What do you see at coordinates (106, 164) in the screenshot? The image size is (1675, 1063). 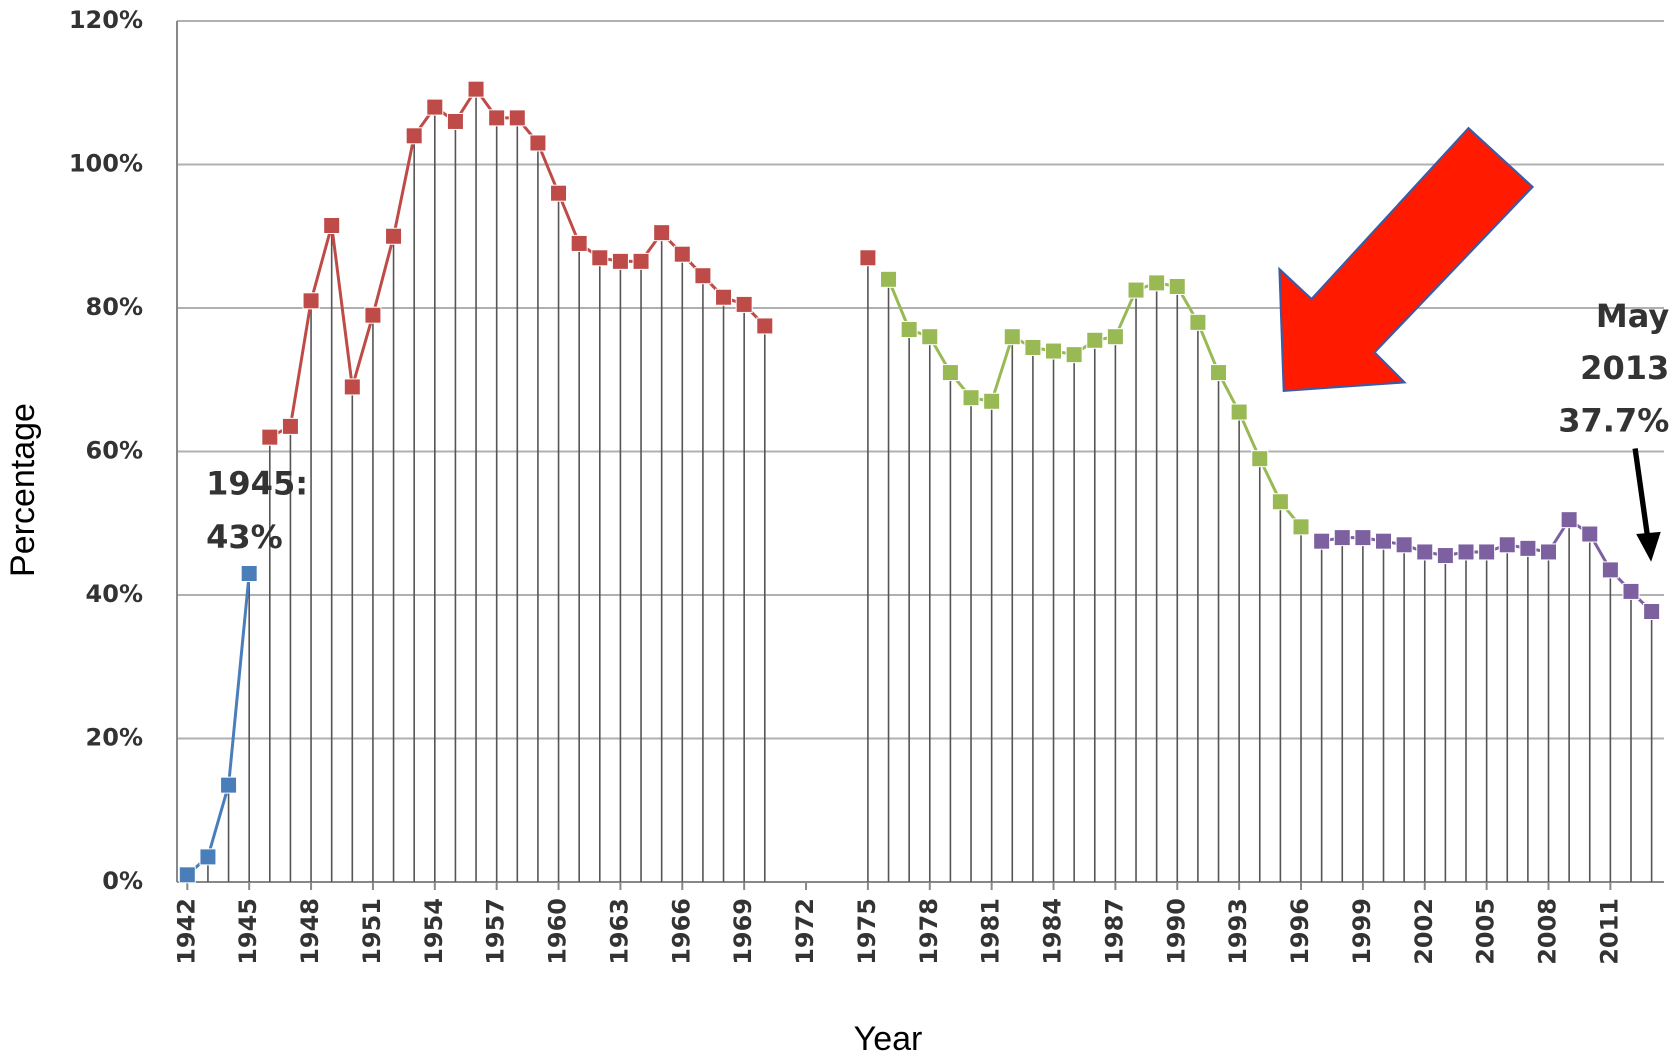 I see `y-tick-label: 100%` at bounding box center [106, 164].